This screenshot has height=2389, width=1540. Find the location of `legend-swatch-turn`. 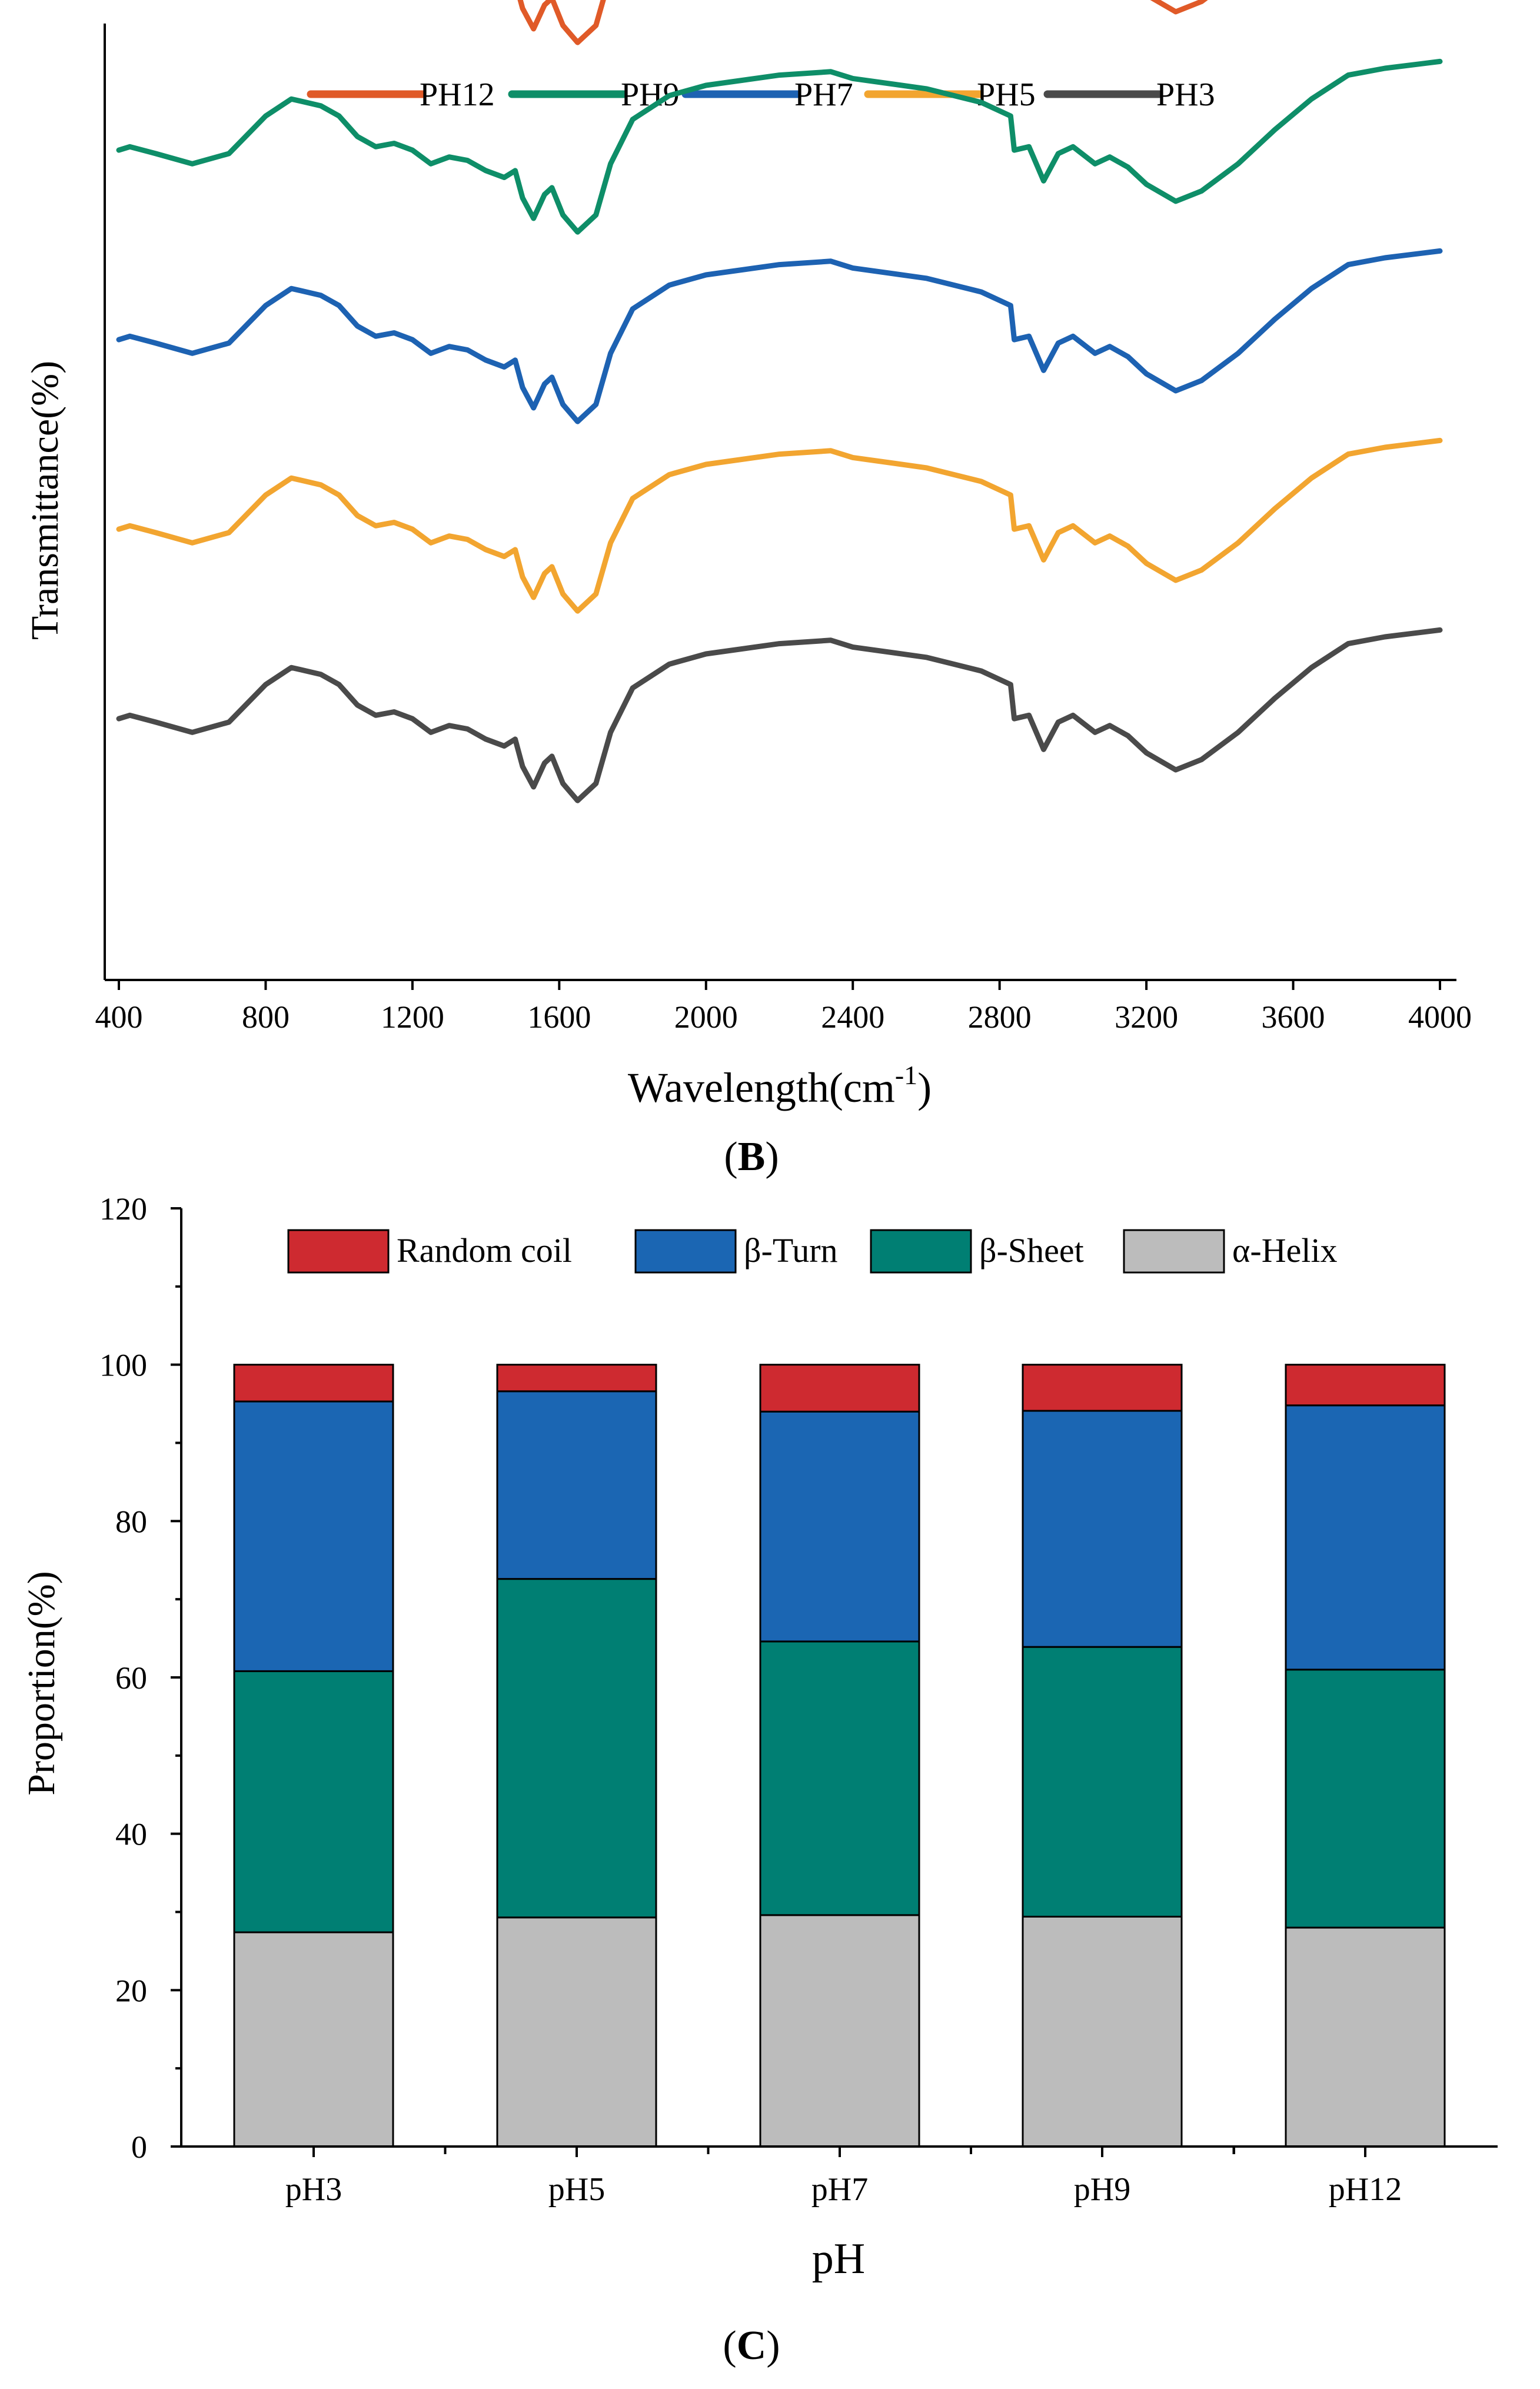

legend-swatch-turn is located at coordinates (685, 1252).